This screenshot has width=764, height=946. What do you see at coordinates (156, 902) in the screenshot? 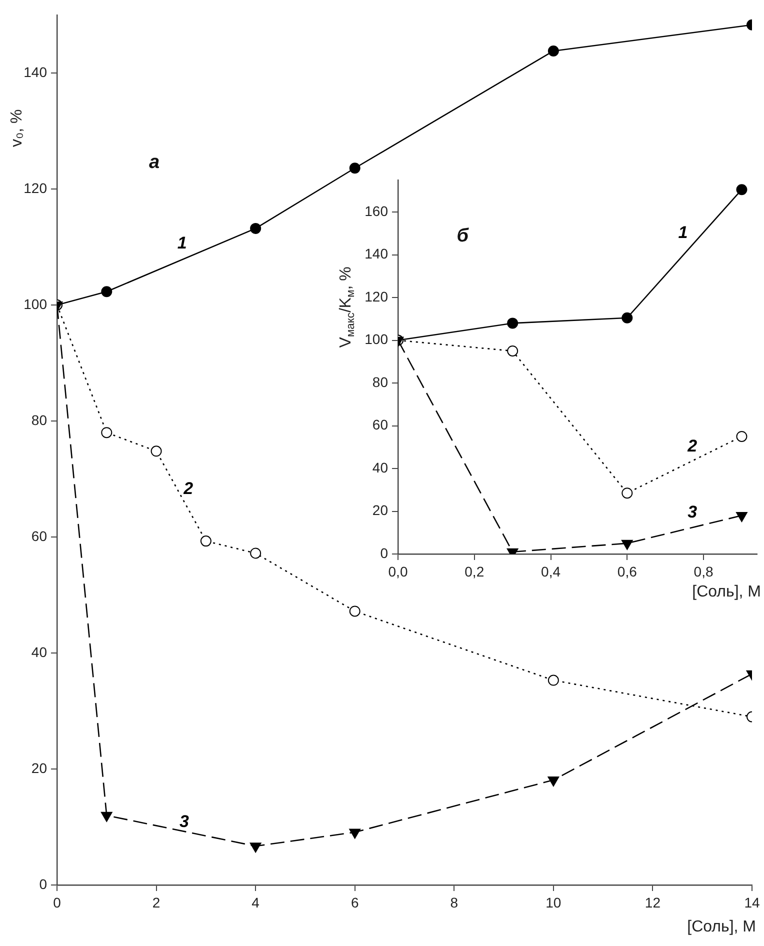
I see `x-tick-label: 2` at bounding box center [156, 902].